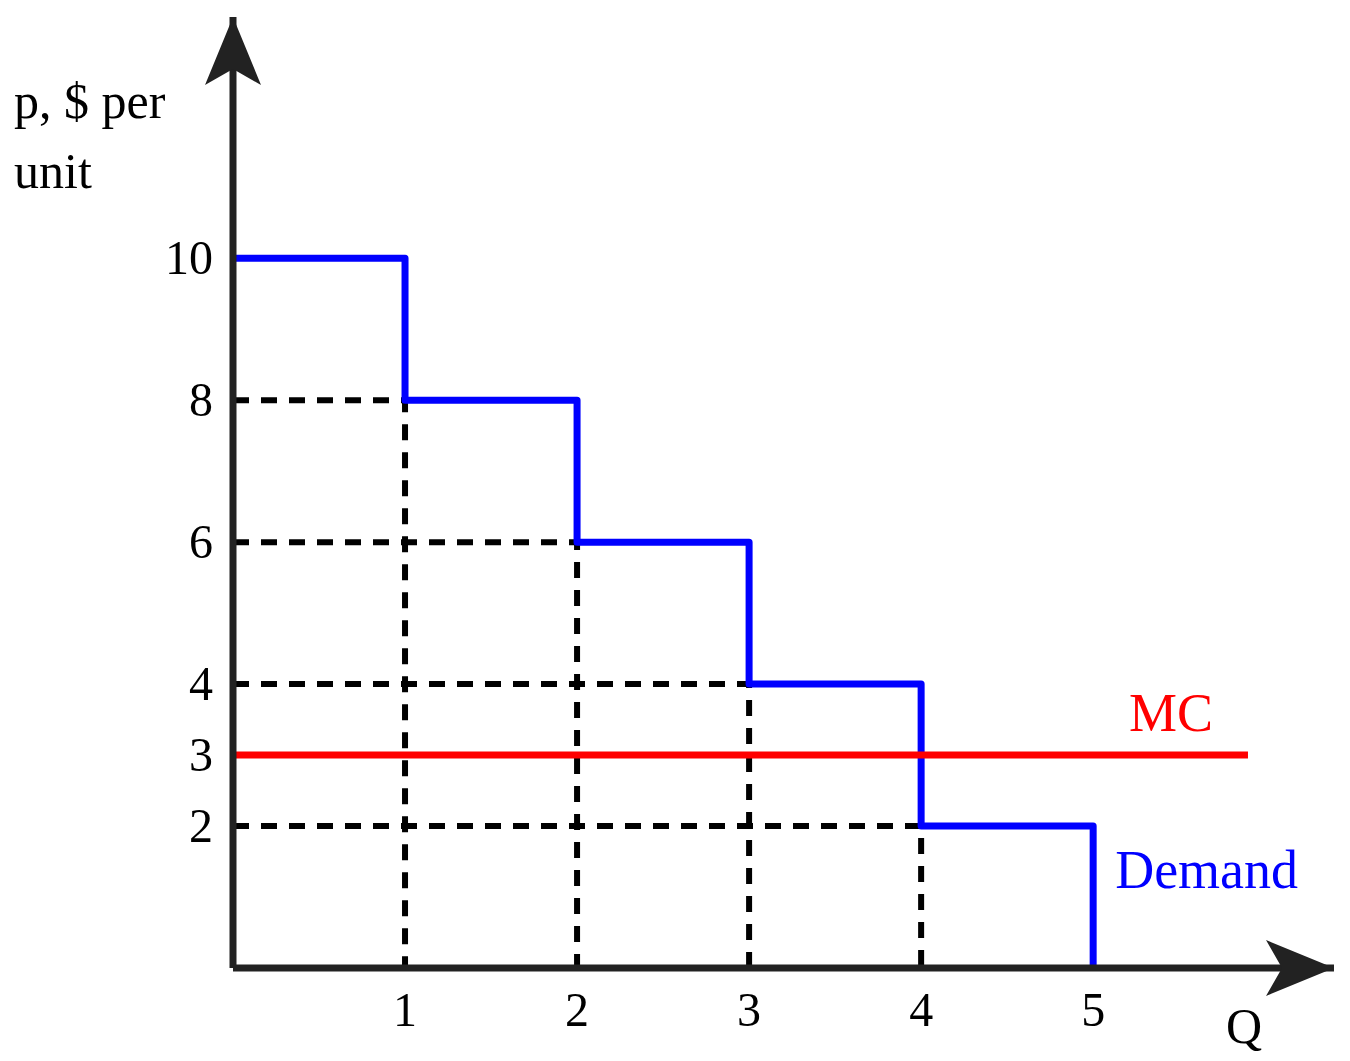  Describe the element at coordinates (577, 1009) in the screenshot. I see `x-tick-label: 2` at that location.